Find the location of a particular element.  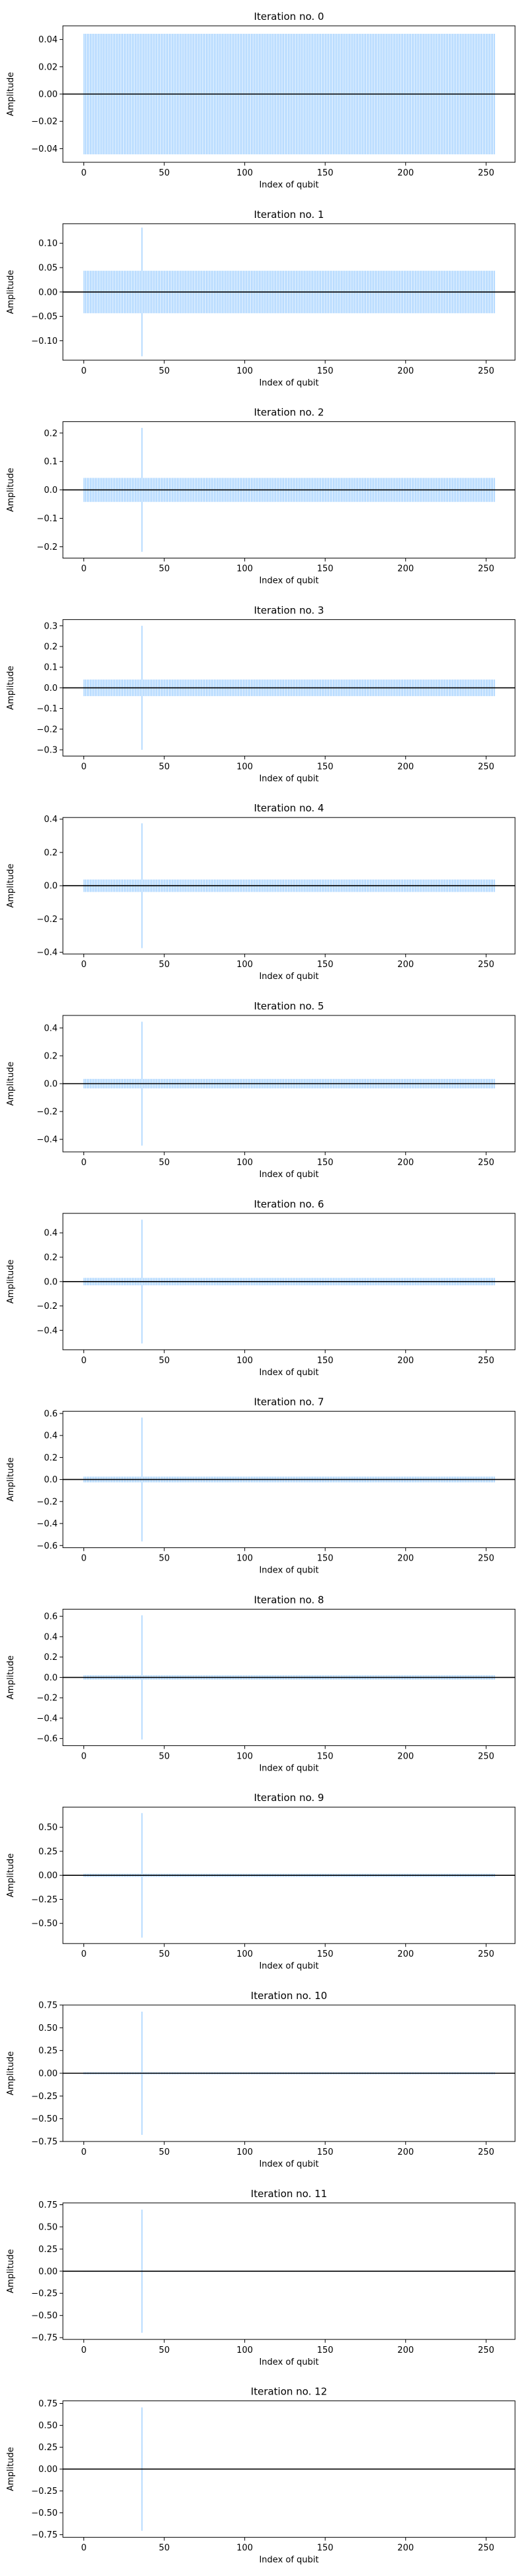

y-tick-label: 0.10 is located at coordinates (48, 244).